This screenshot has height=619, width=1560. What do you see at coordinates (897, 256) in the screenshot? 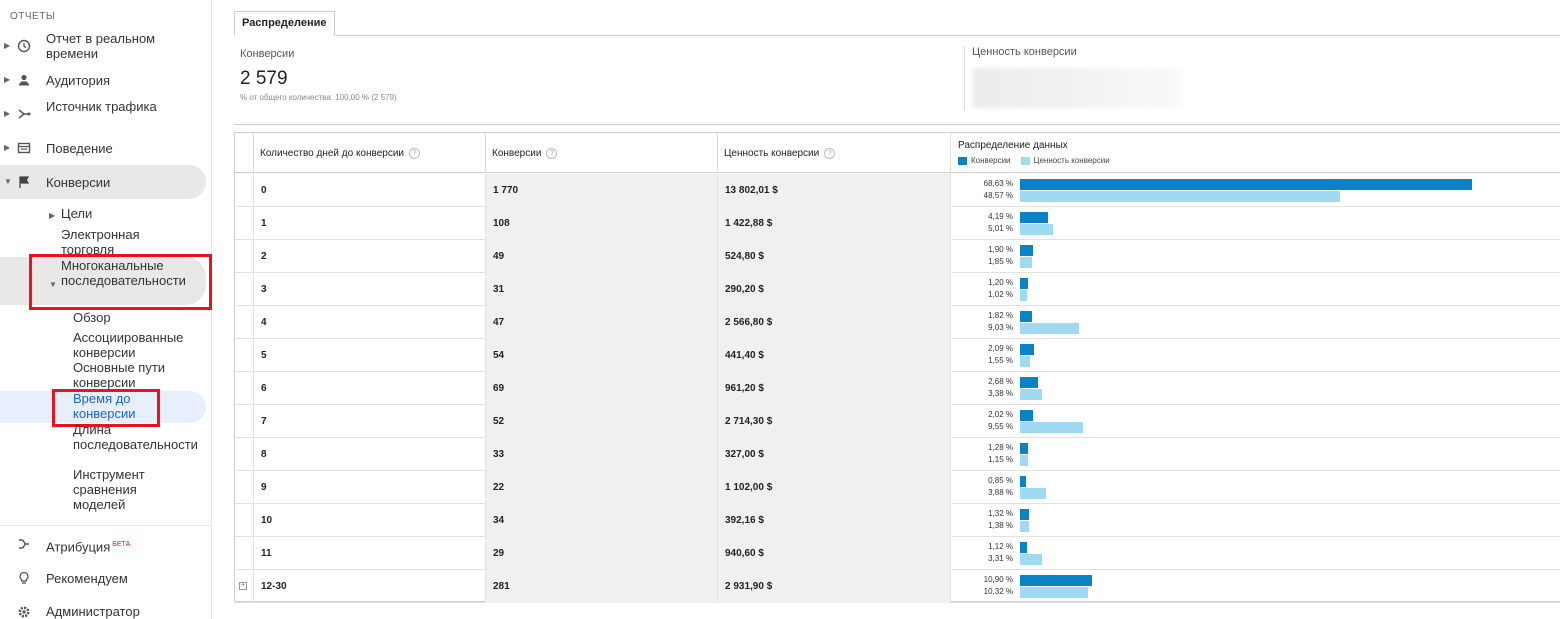
I see `table-row: 2 49 524,80 $ 1,90 % 1,85 %` at bounding box center [897, 256].